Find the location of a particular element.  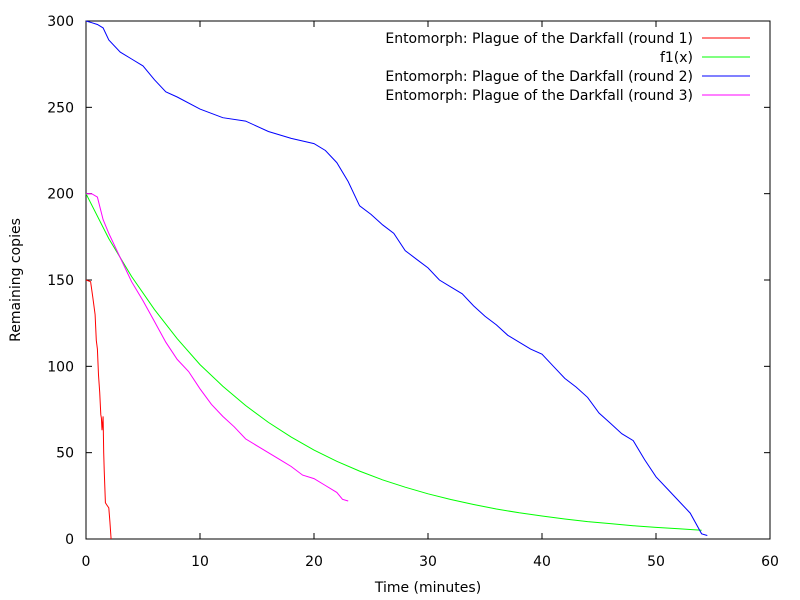

y-tick-label: 100 is located at coordinates (60, 367).